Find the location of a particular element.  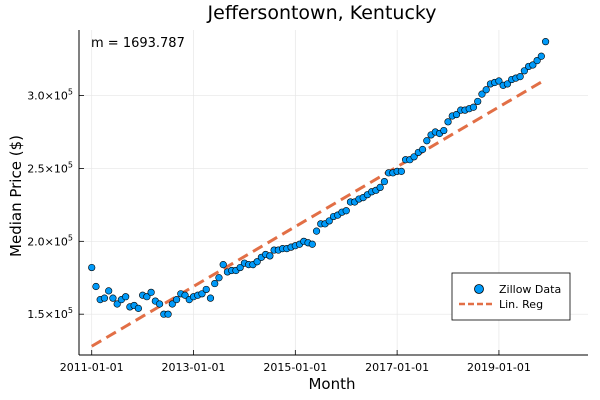

x-tick-label: 2013-01-01 is located at coordinates (194, 367).